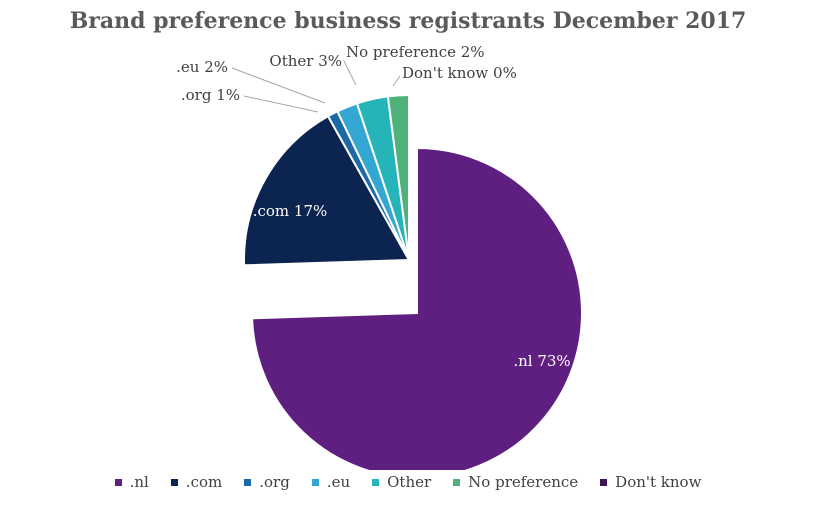 This screenshot has width=816, height=505. I want to click on legend-swatch-eu, so click(315, 482).